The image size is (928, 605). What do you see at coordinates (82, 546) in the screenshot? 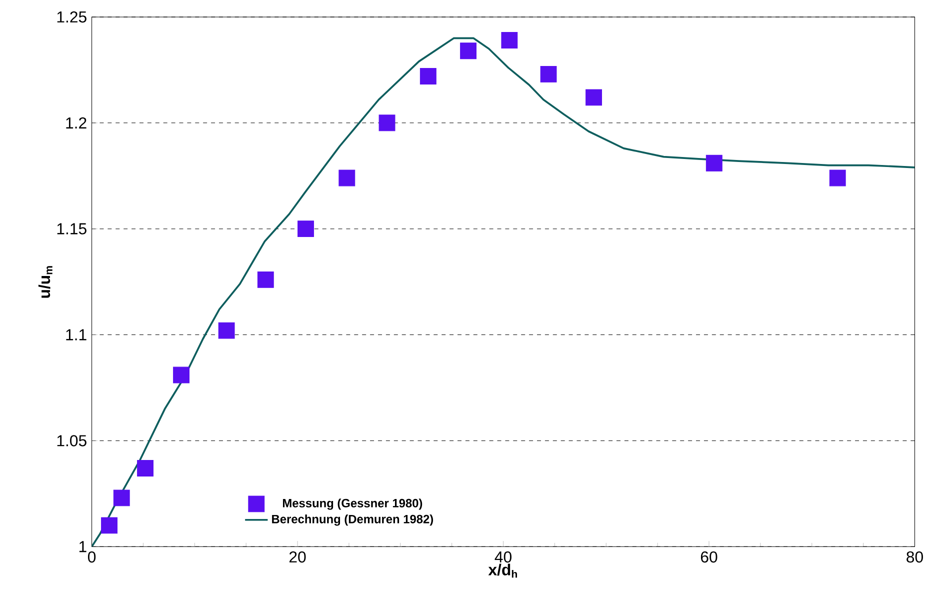
I see `y-tick-label: 1` at bounding box center [82, 546].